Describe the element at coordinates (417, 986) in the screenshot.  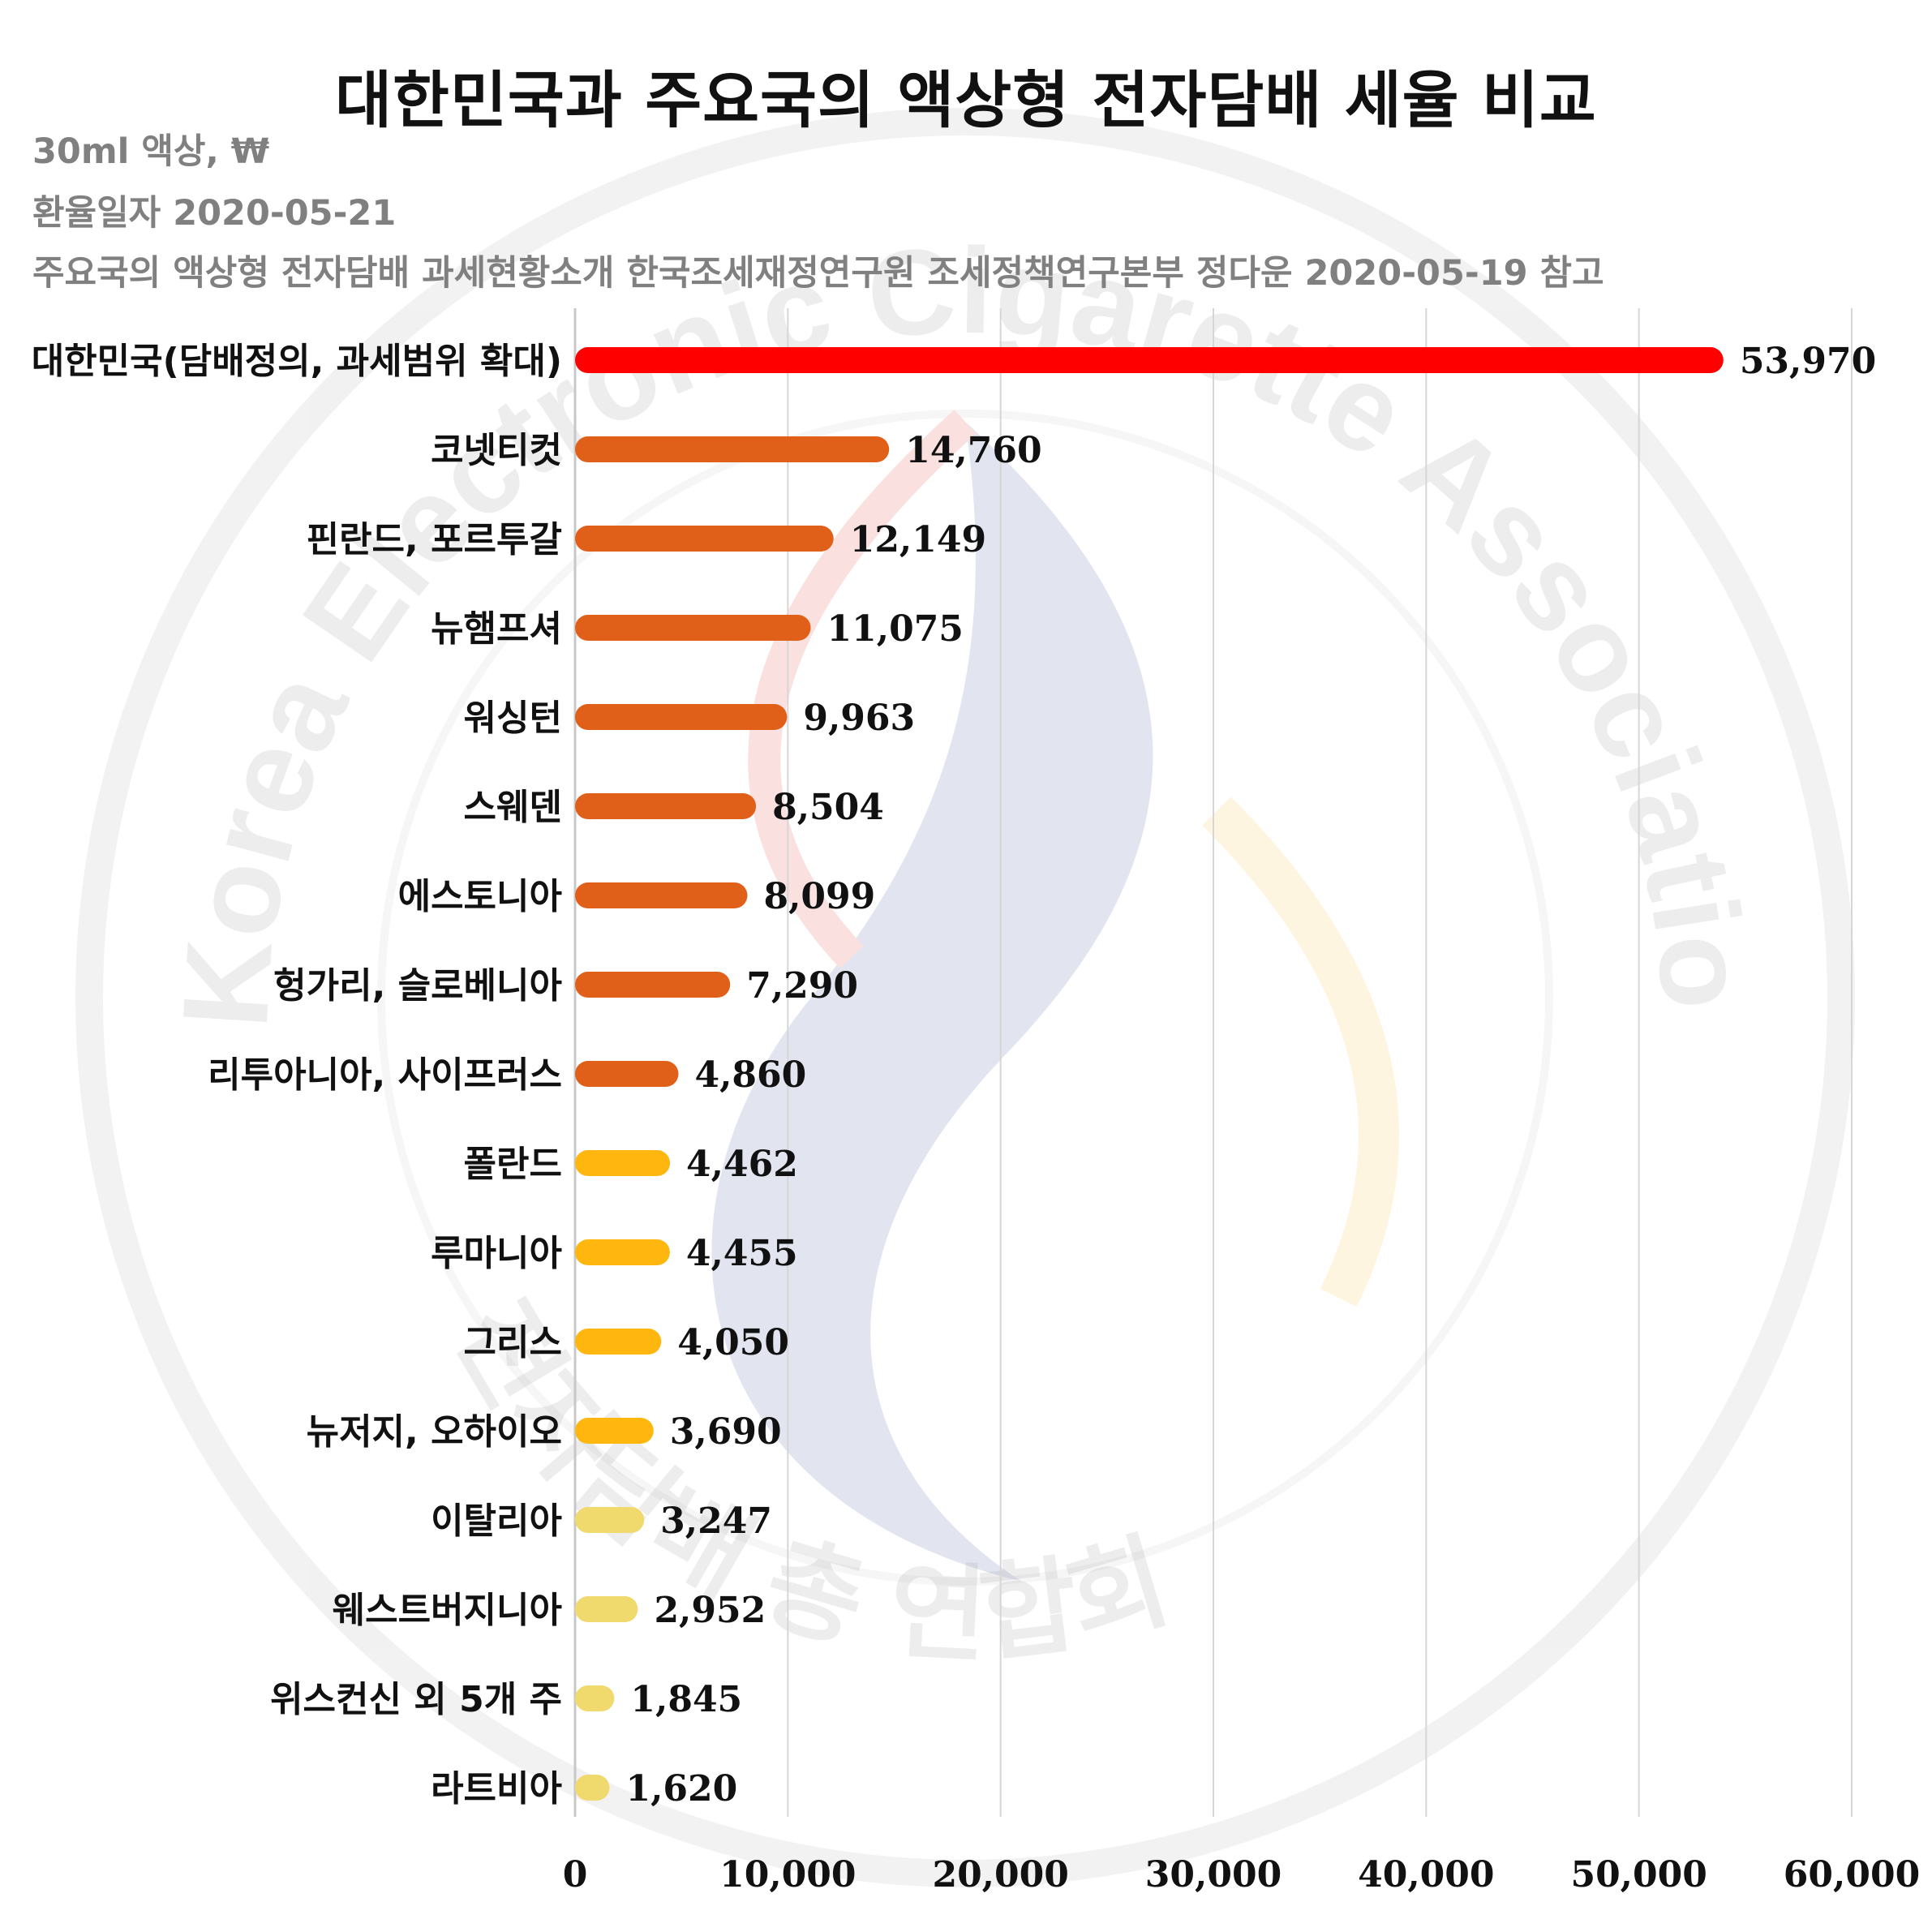
I see `category-label: 헝가리, 슬로베니아` at that location.